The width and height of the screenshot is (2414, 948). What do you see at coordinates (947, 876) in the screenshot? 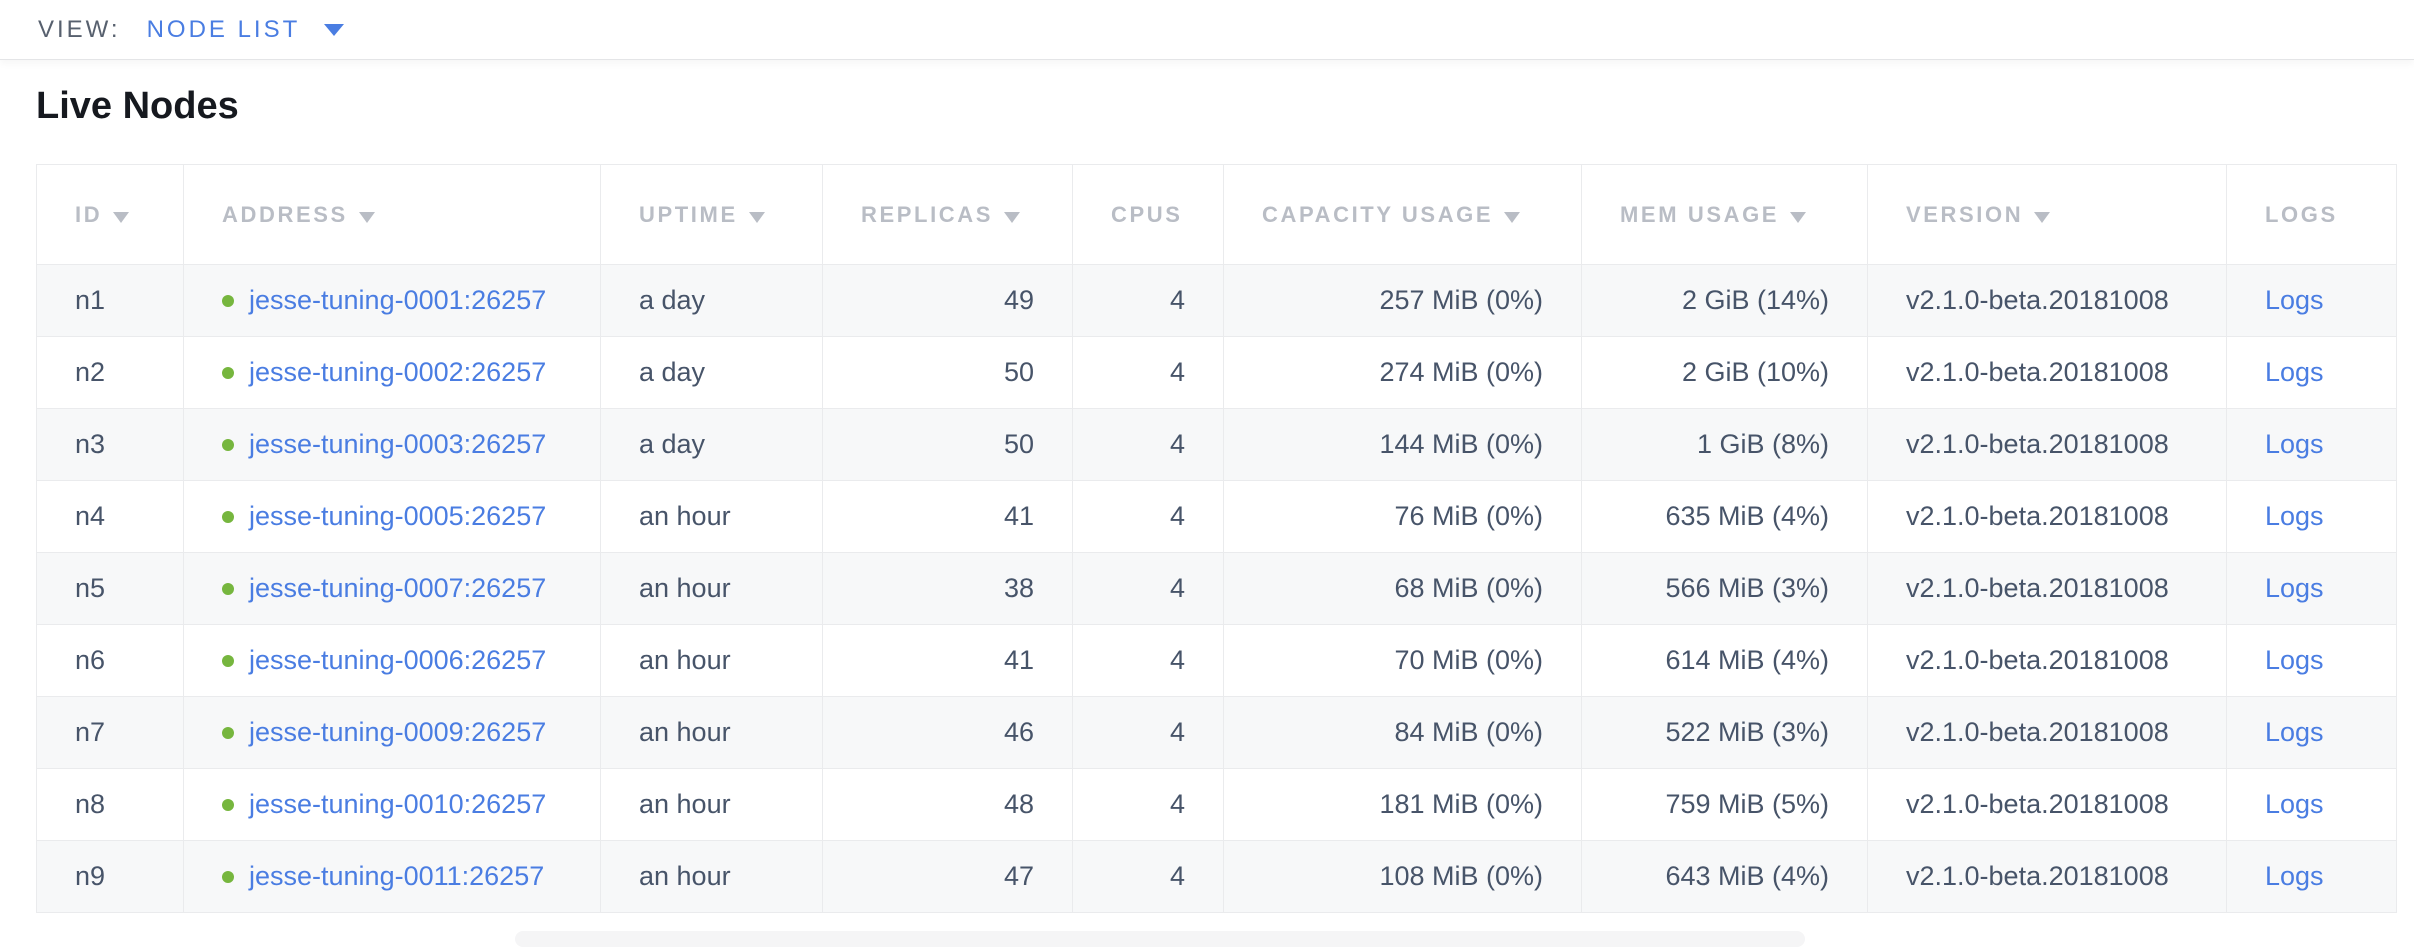
I see `cell-replicas: 47` at bounding box center [947, 876].